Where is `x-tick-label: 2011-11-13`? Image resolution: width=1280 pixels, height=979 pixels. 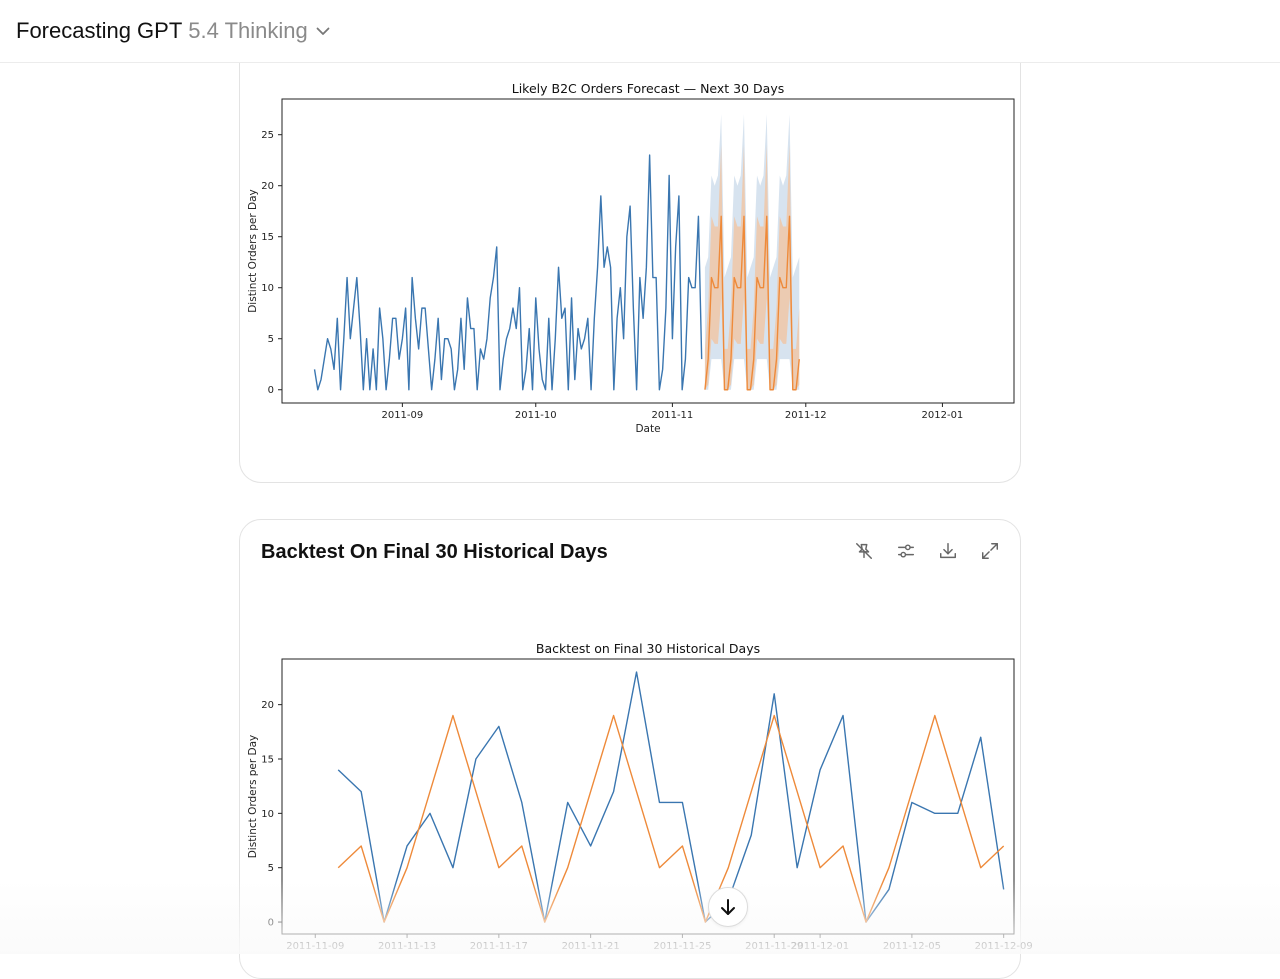
x-tick-label: 2011-11-13 is located at coordinates (407, 946).